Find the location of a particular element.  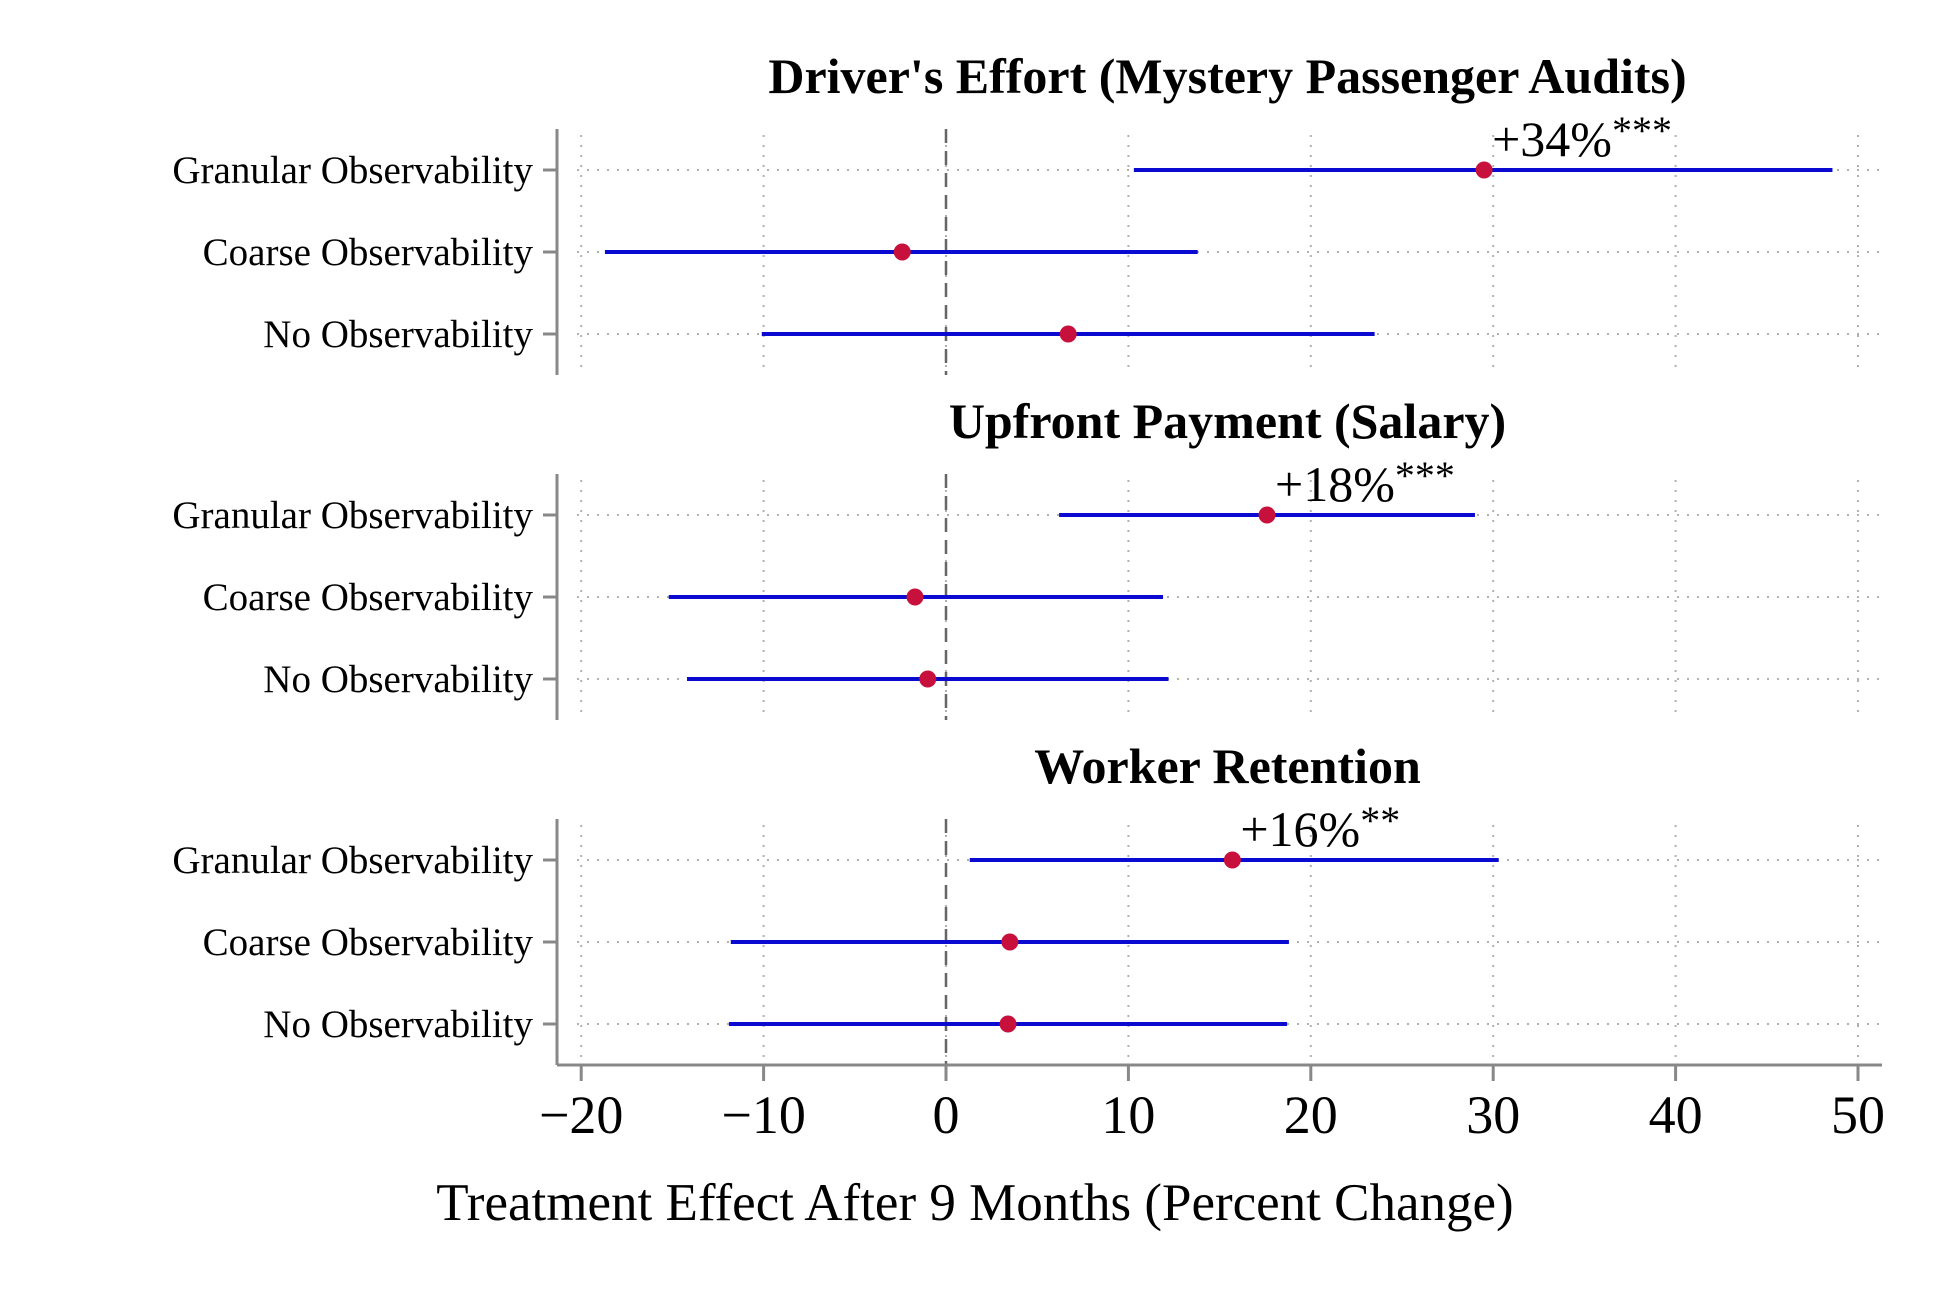

annotation-value: +18% is located at coordinates (1335, 484).